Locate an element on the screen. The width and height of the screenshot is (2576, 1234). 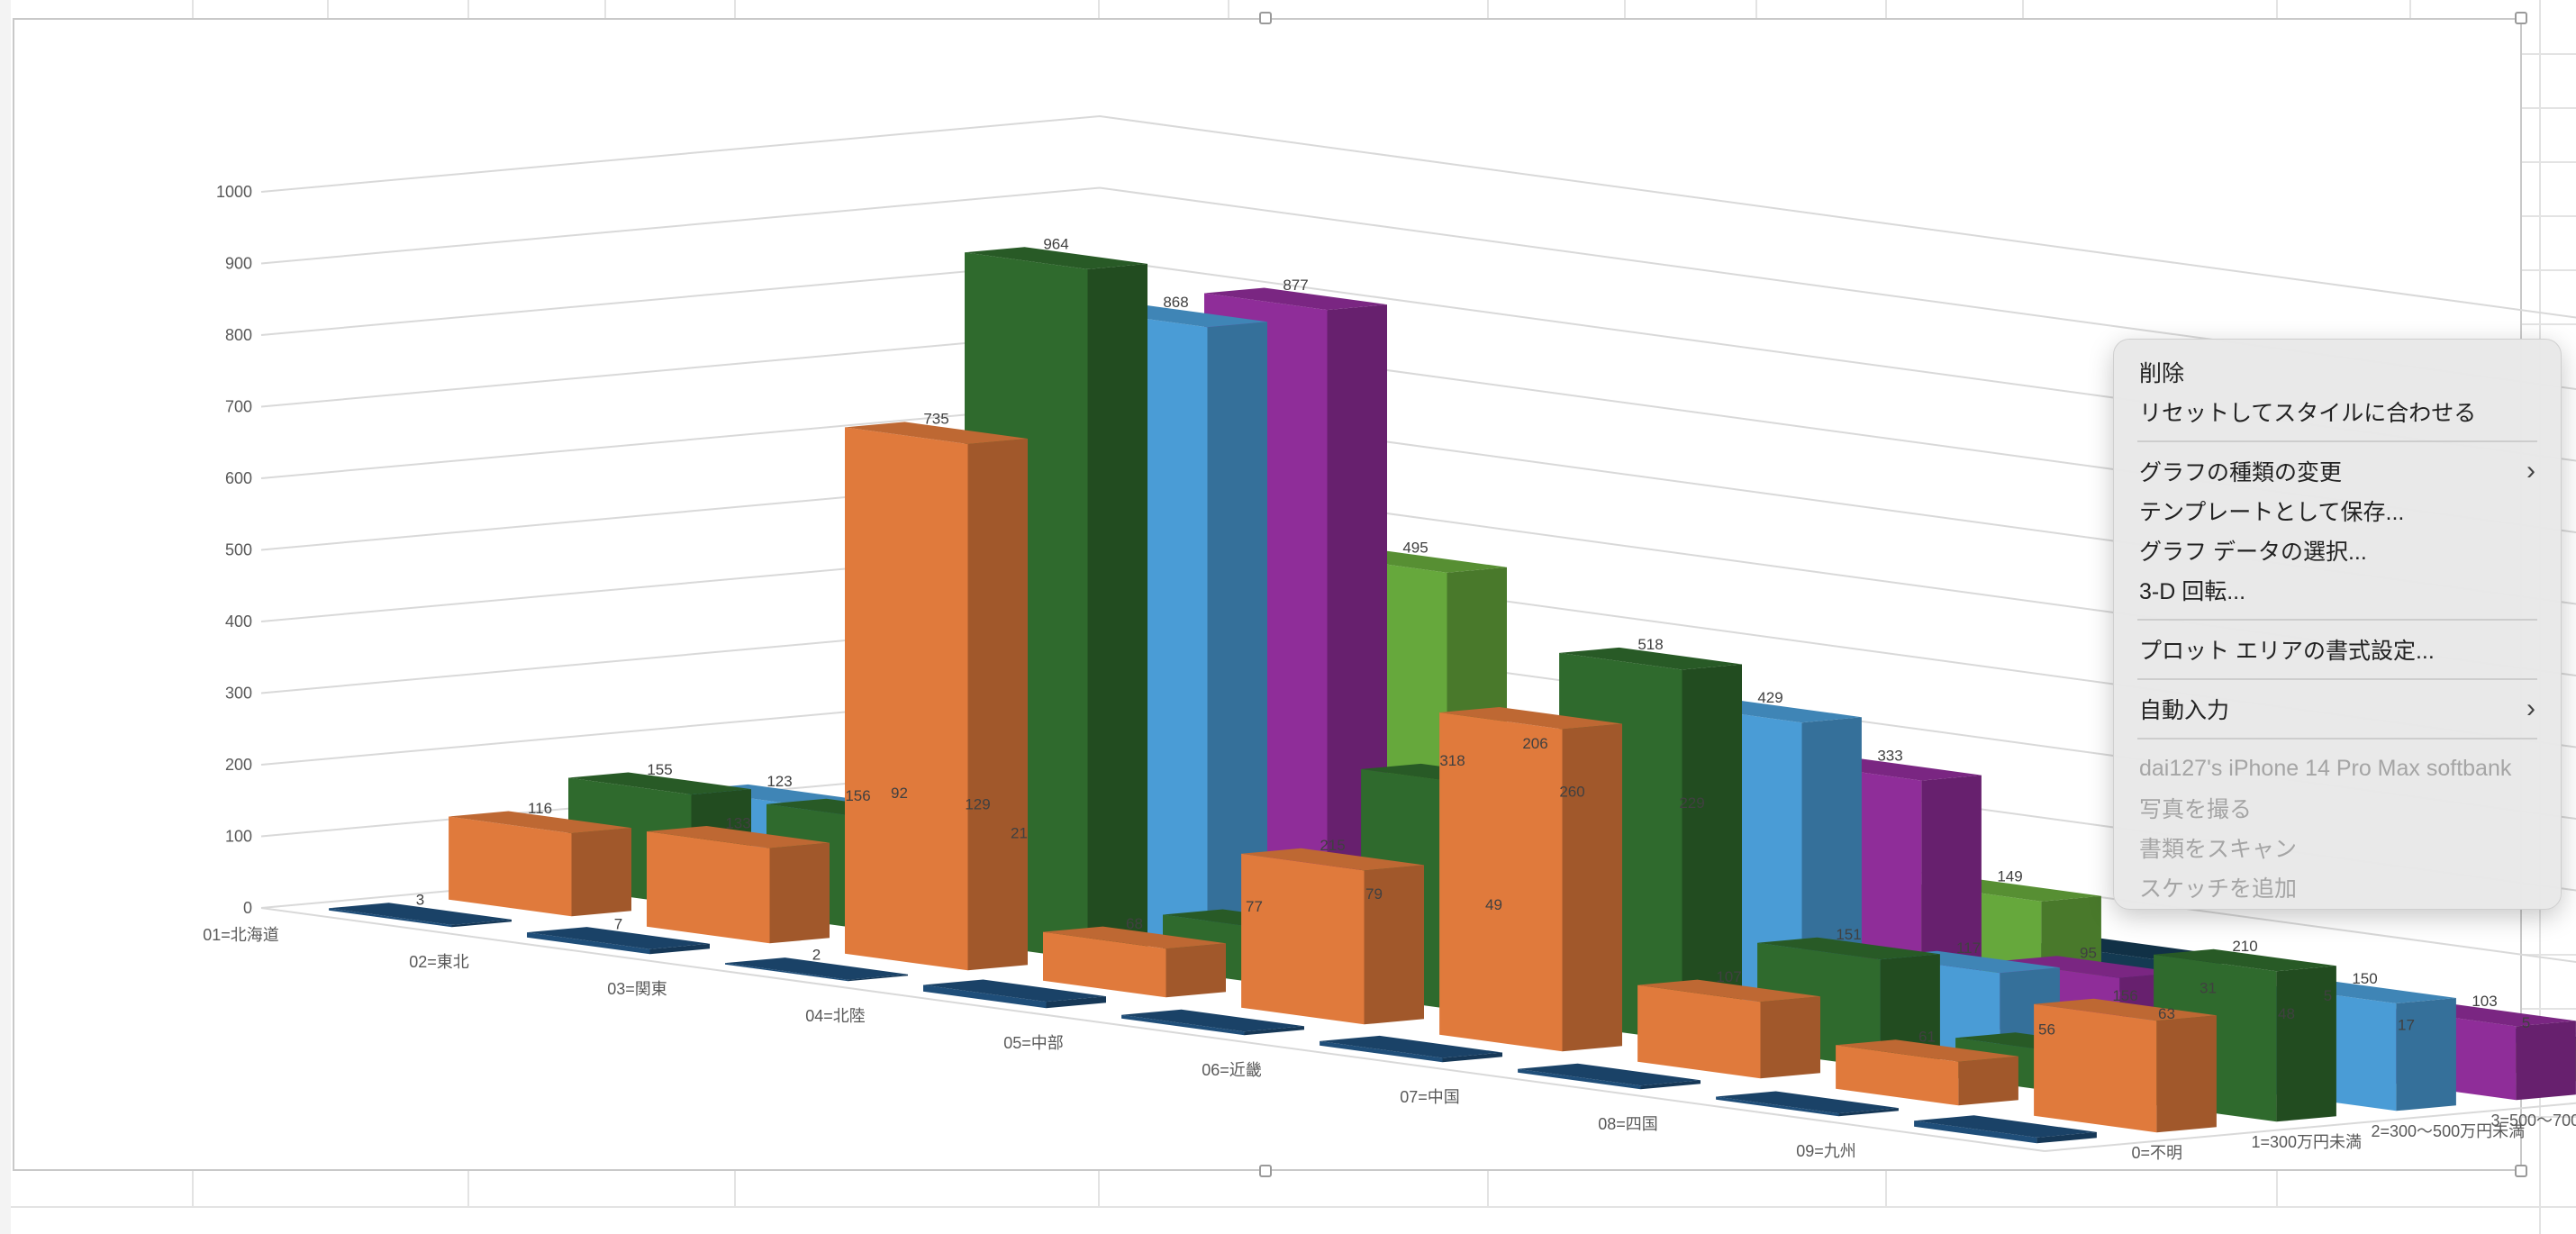
x-tick-label: 06=近畿 is located at coordinates (1232, 1070).